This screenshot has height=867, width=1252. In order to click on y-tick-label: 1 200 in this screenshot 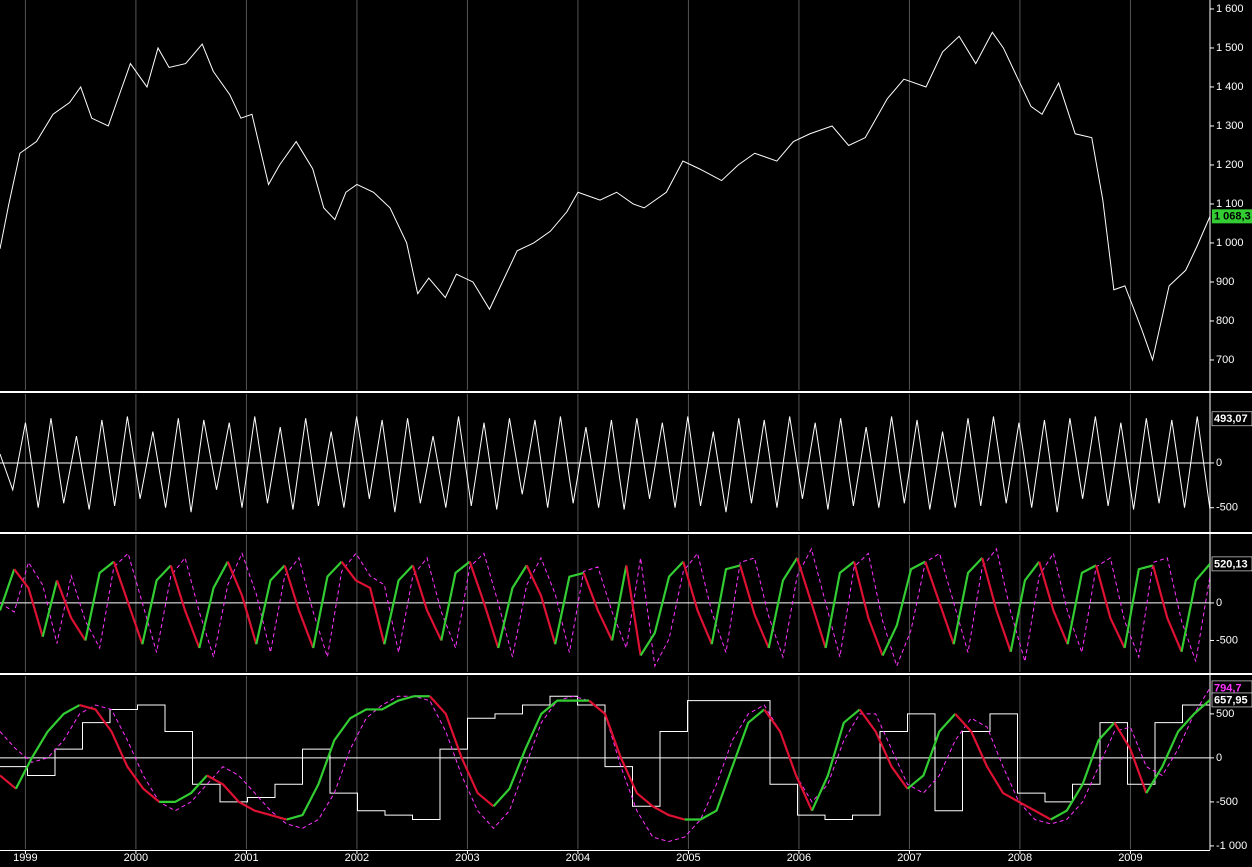, I will do `click(1230, 165)`.